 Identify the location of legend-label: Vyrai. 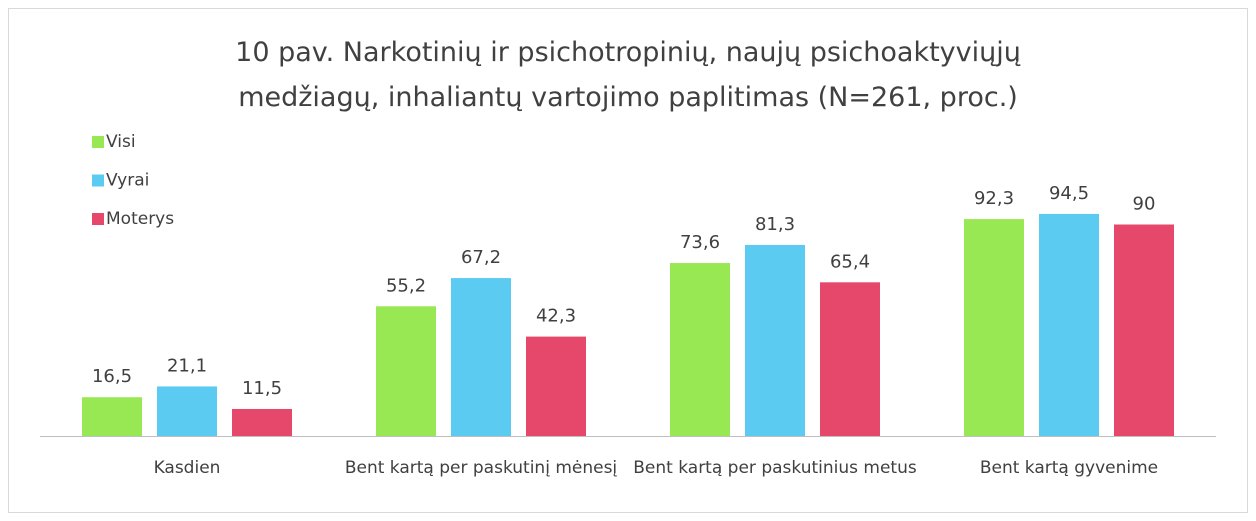
(127, 181).